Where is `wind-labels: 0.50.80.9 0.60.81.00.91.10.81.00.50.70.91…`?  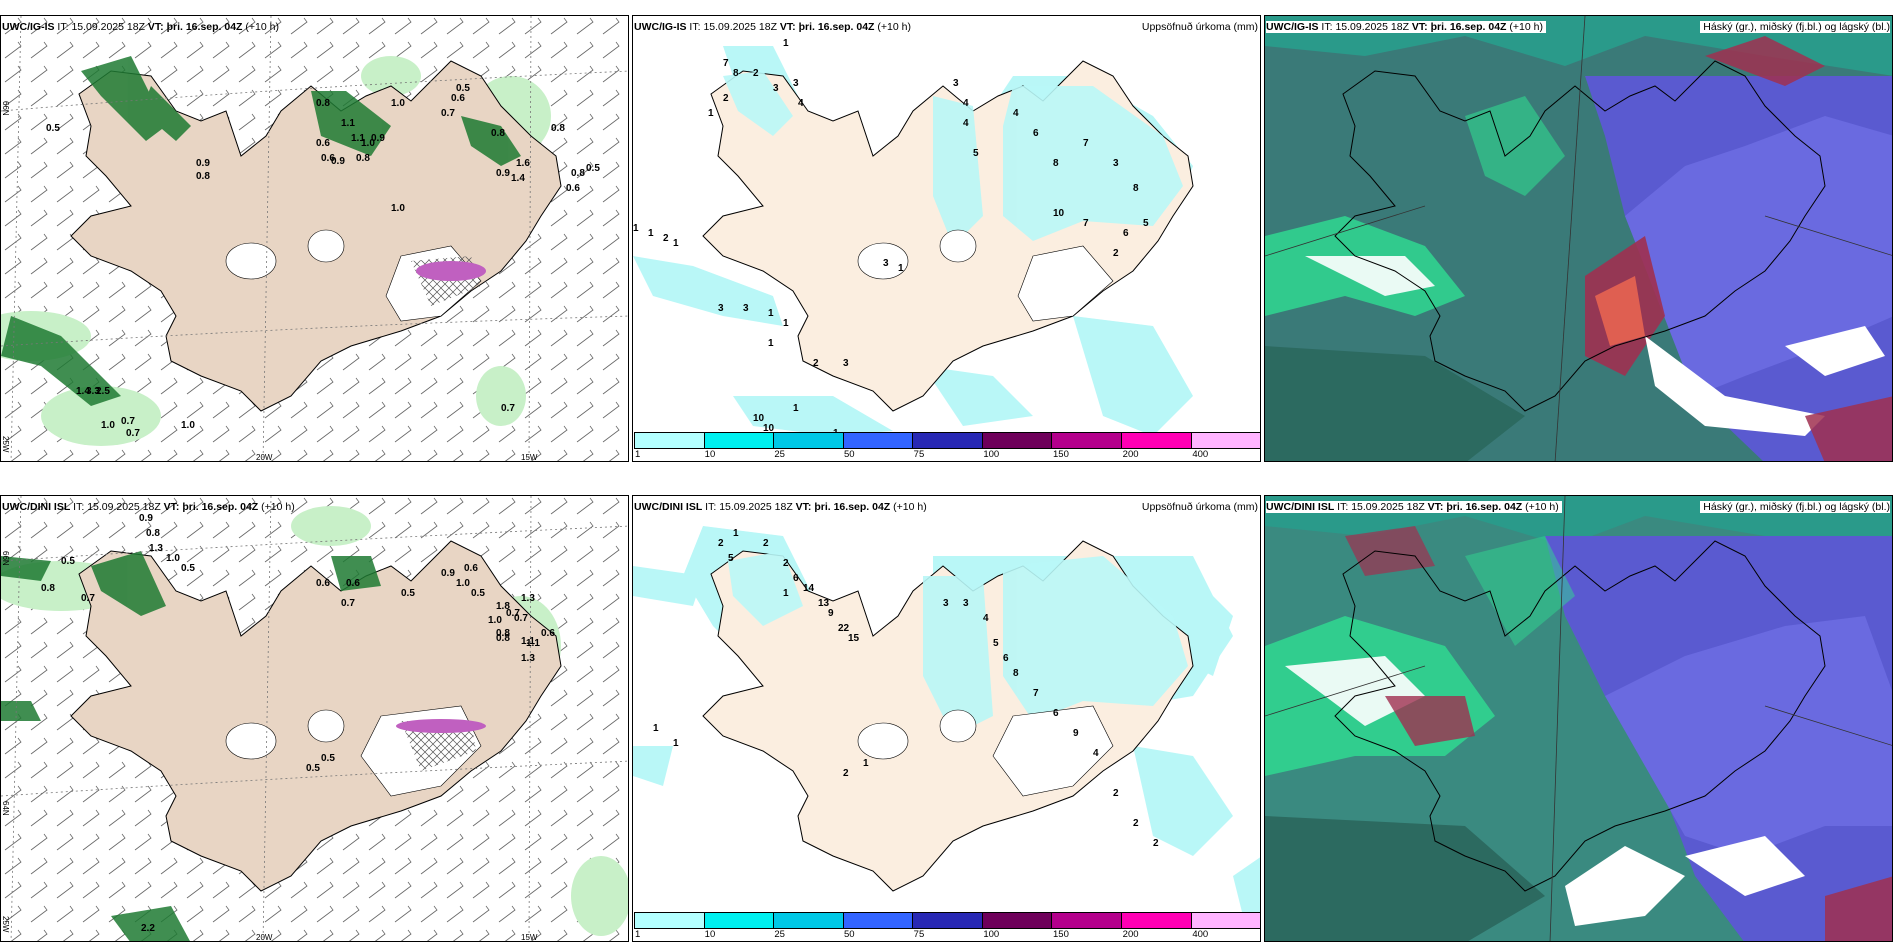 wind-labels: 0.50.80.9 0.60.81.00.91.10.81.00.50.70.91… is located at coordinates (323, 261).